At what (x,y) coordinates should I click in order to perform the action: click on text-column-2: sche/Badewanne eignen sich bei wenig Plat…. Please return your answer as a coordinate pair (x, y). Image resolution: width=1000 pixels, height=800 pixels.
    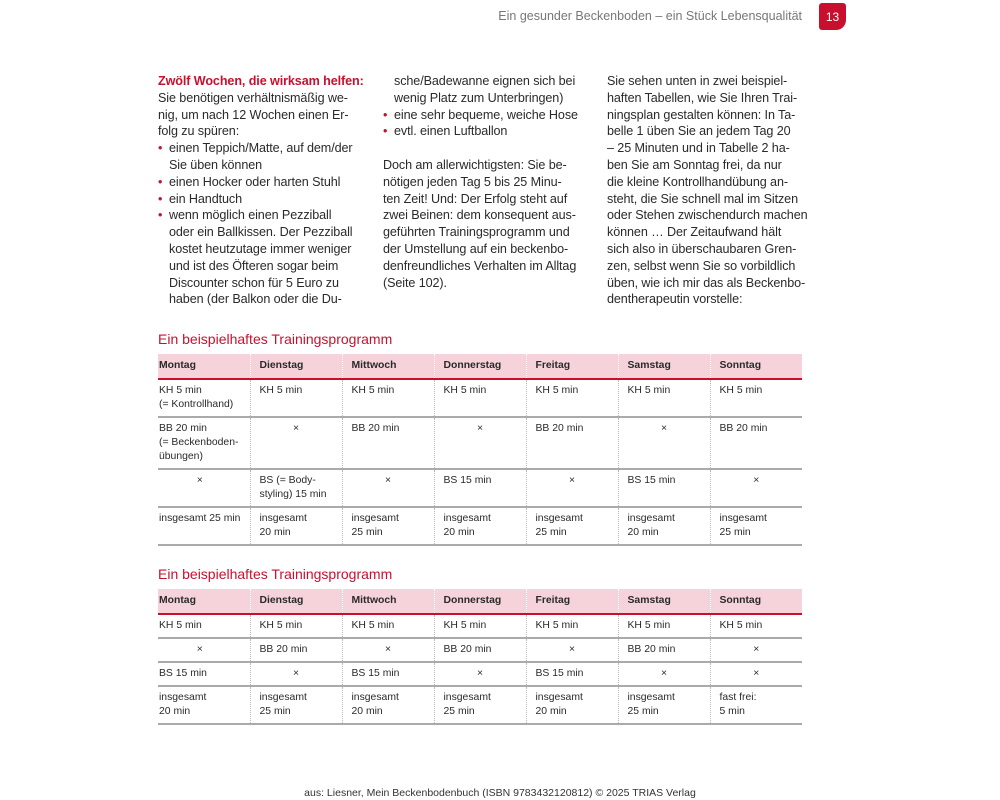
    Looking at the image, I should click on (480, 182).